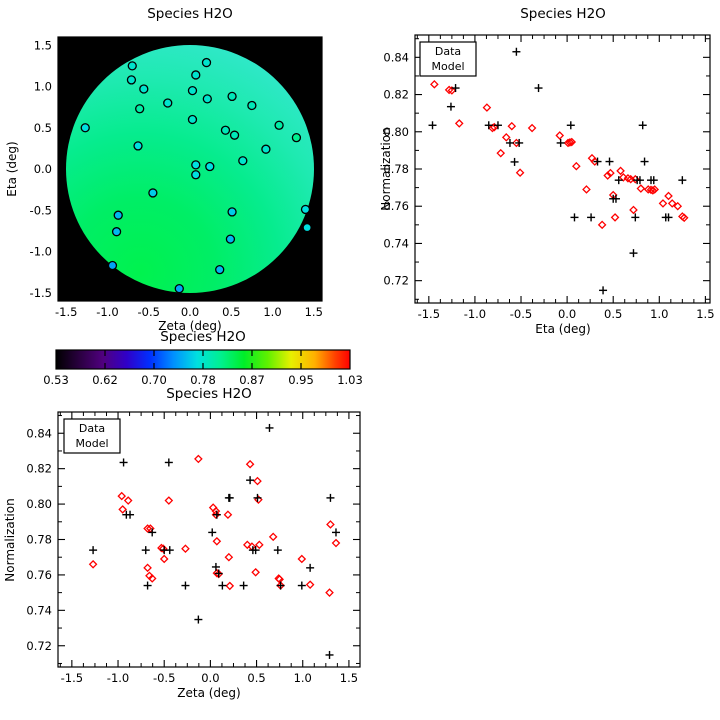 This screenshot has width=720, height=720. I want to click on eta-title: Species H2O, so click(563, 14).